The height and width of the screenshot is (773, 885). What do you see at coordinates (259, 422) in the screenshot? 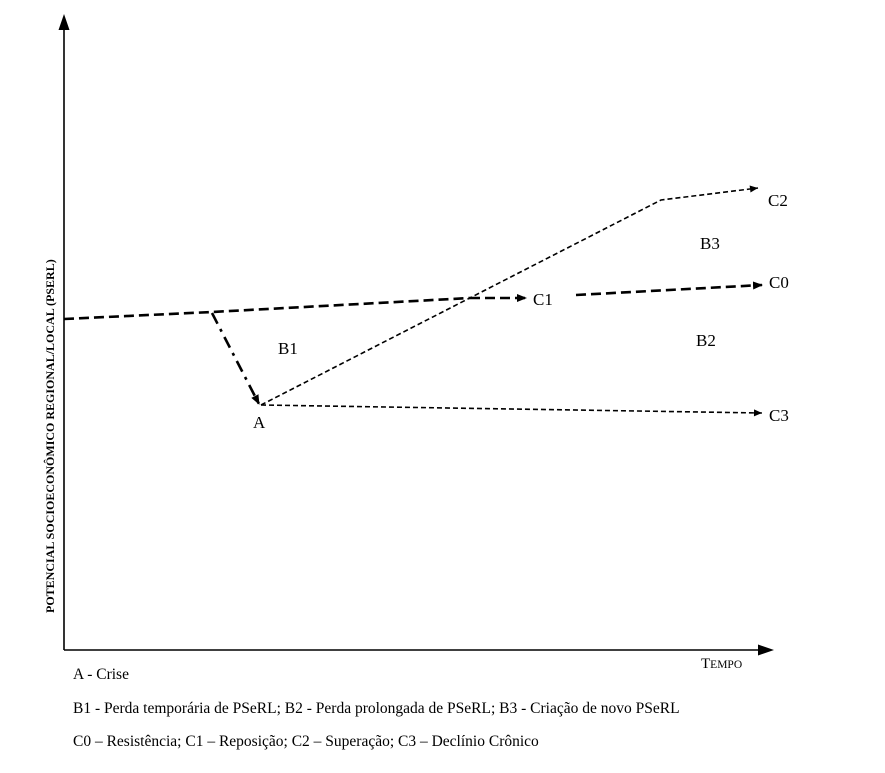
I see `label-a-crisis: A` at bounding box center [259, 422].